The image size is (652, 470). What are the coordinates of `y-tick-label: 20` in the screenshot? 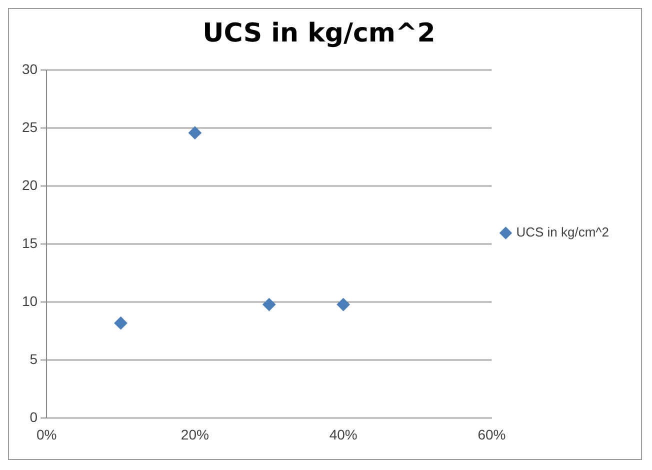 It's located at (30, 185).